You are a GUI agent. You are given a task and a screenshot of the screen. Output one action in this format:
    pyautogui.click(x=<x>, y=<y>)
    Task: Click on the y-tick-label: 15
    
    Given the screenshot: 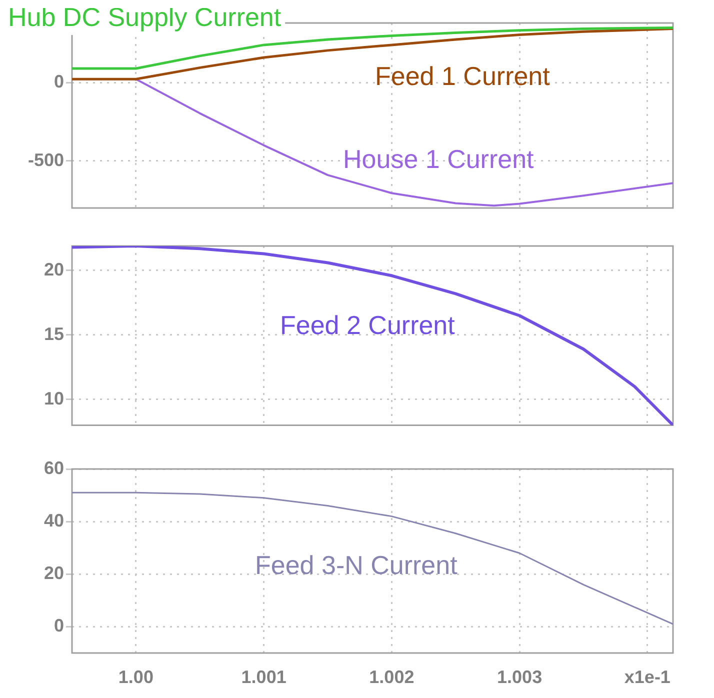 What is the action you would take?
    pyautogui.click(x=54, y=334)
    